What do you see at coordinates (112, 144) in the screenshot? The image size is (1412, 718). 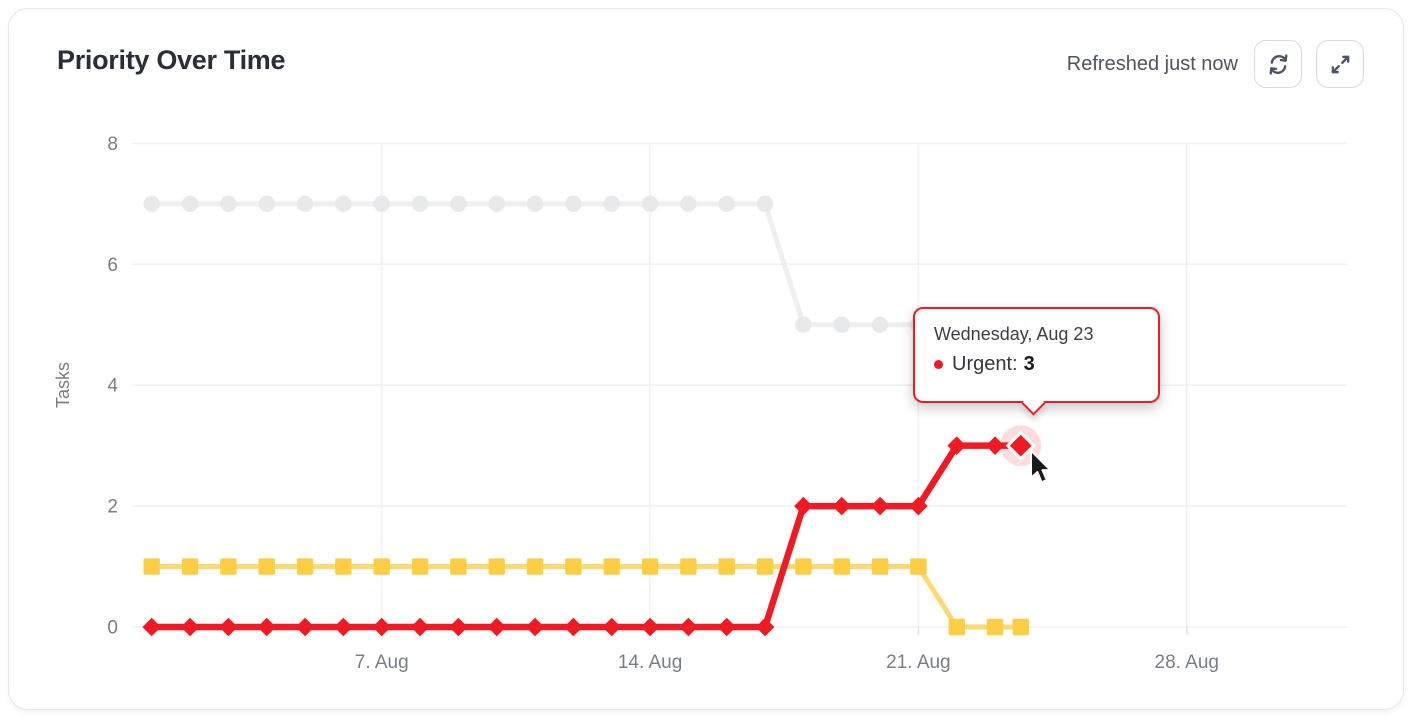 I see `y-tick-label: 8` at bounding box center [112, 144].